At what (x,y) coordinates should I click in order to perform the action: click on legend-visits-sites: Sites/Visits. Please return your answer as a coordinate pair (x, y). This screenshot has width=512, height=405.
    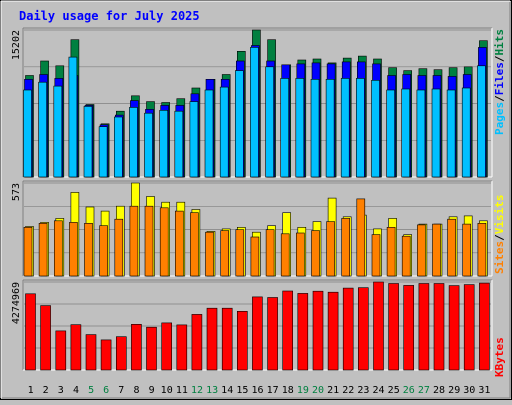
    Looking at the image, I should click on (499, 235).